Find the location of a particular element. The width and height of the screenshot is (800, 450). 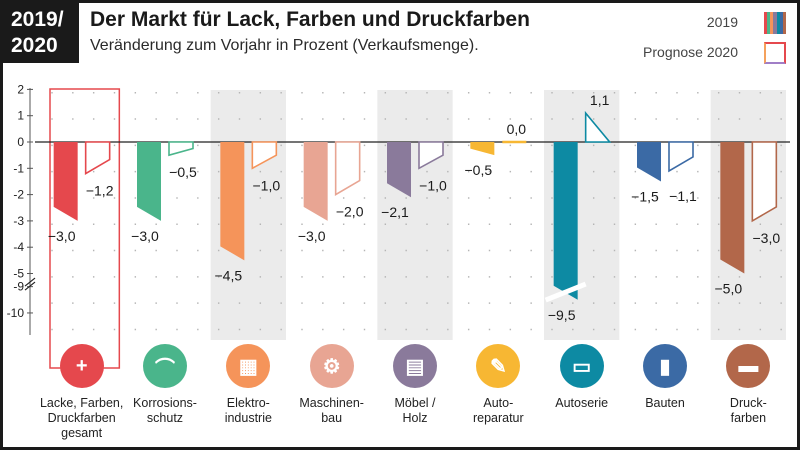

value-label-2019: −5,0 is located at coordinates (729, 289).